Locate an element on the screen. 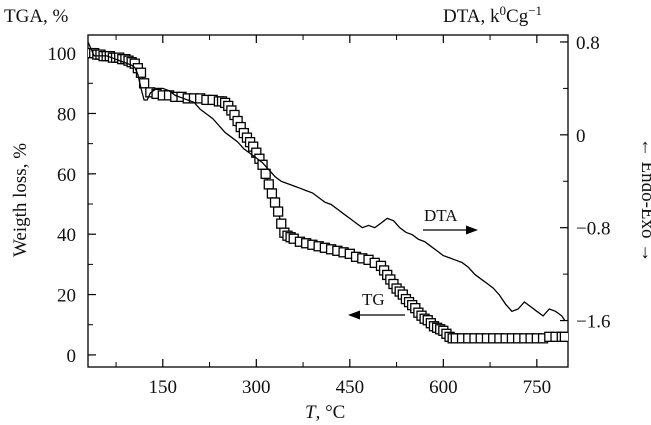  tg-annotation-label: TG is located at coordinates (373, 299).